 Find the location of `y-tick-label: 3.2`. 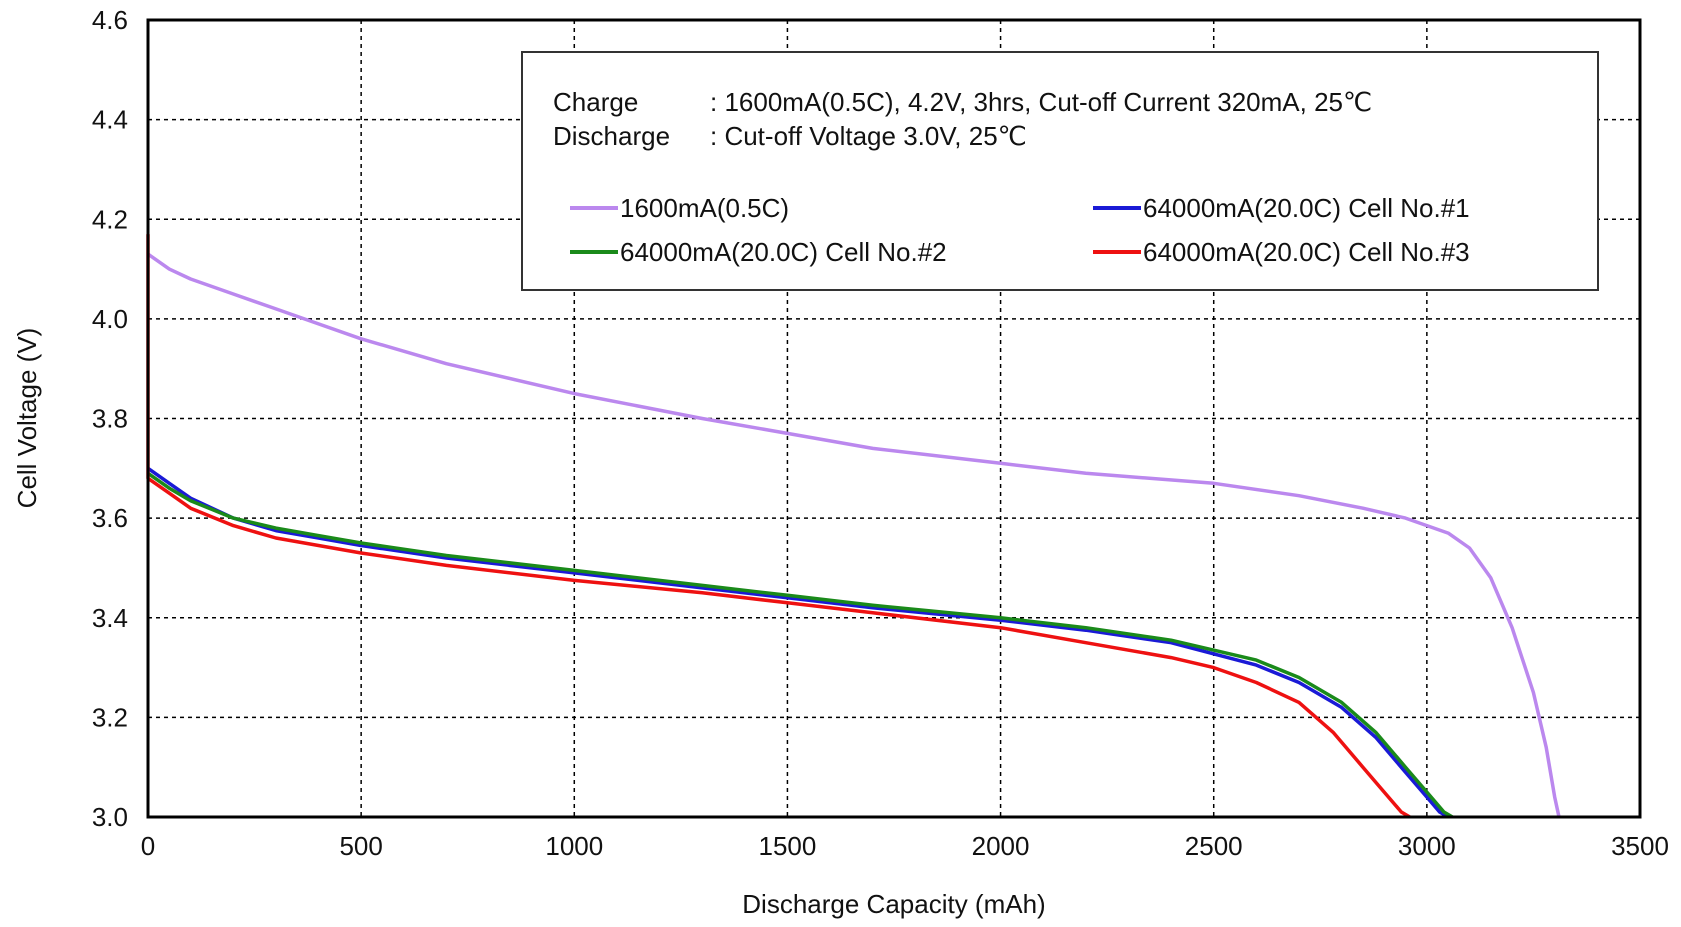

y-tick-label: 3.2 is located at coordinates (110, 717).